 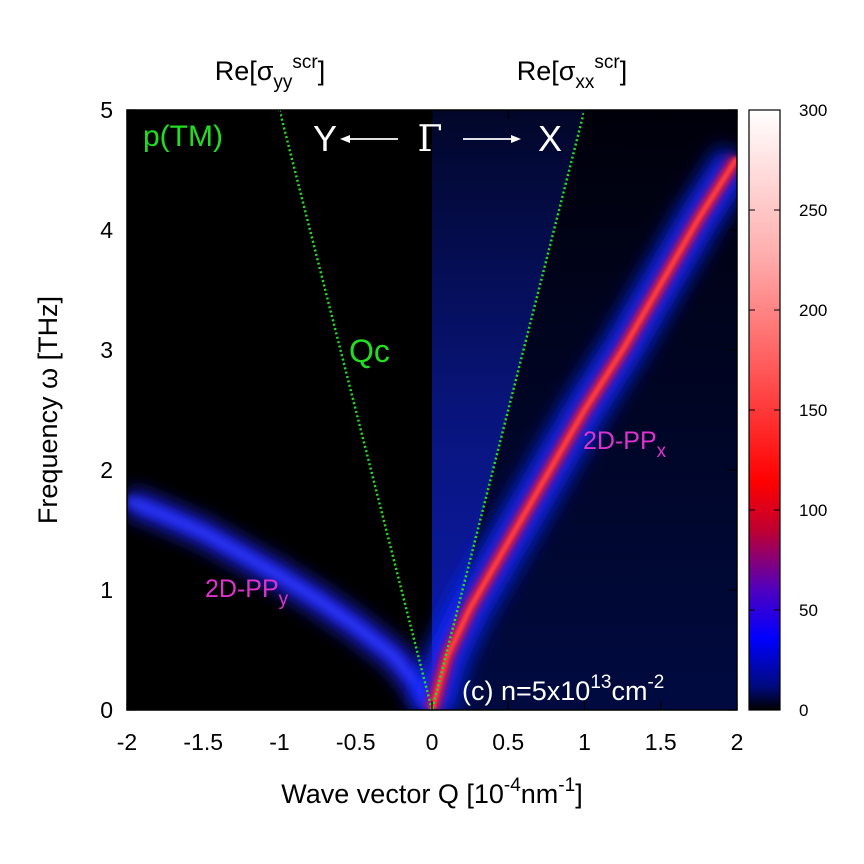 What do you see at coordinates (813, 310) in the screenshot?
I see `colorbar-tick-label: 200` at bounding box center [813, 310].